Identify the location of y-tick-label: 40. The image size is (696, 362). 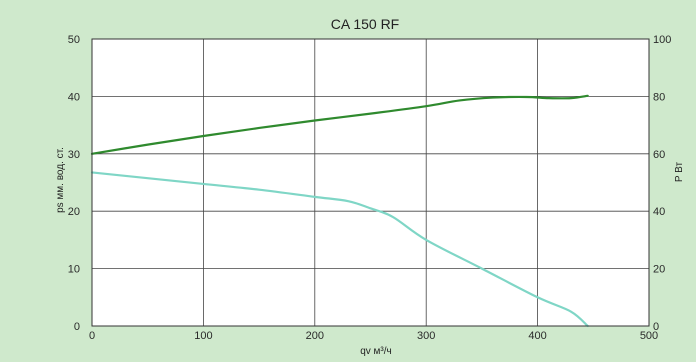
(74, 97).